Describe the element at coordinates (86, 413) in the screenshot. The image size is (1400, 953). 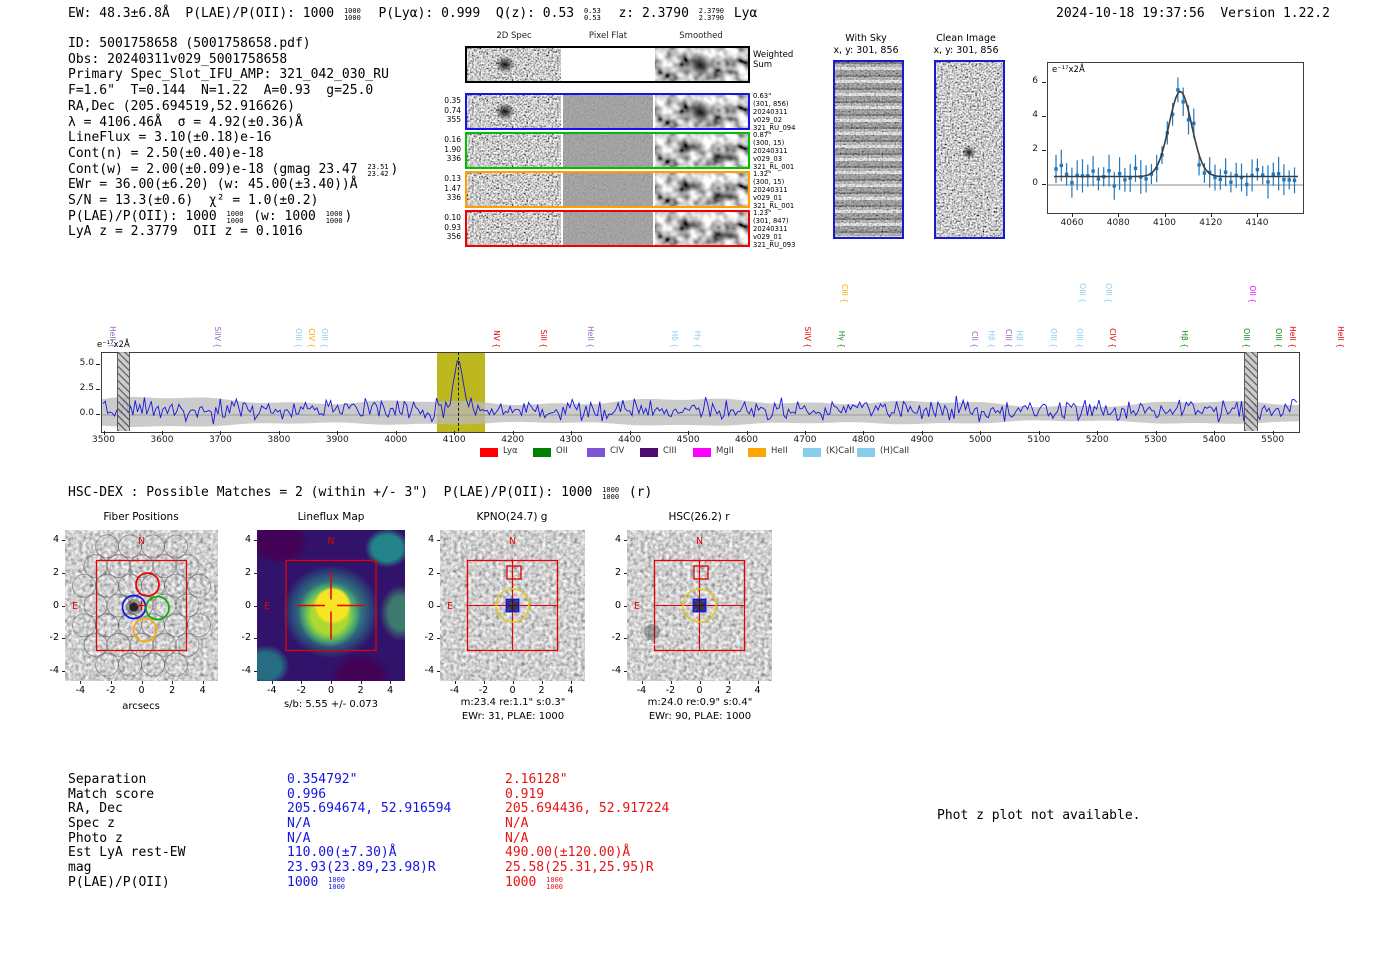
I see `mainspec-ytick-label: 0.0` at that location.